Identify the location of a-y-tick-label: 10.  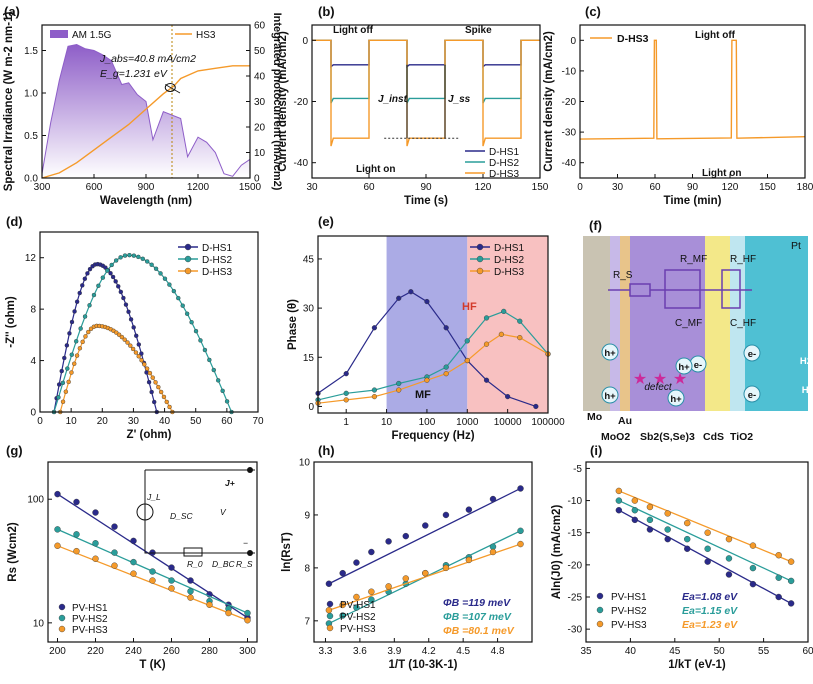
(260, 153).